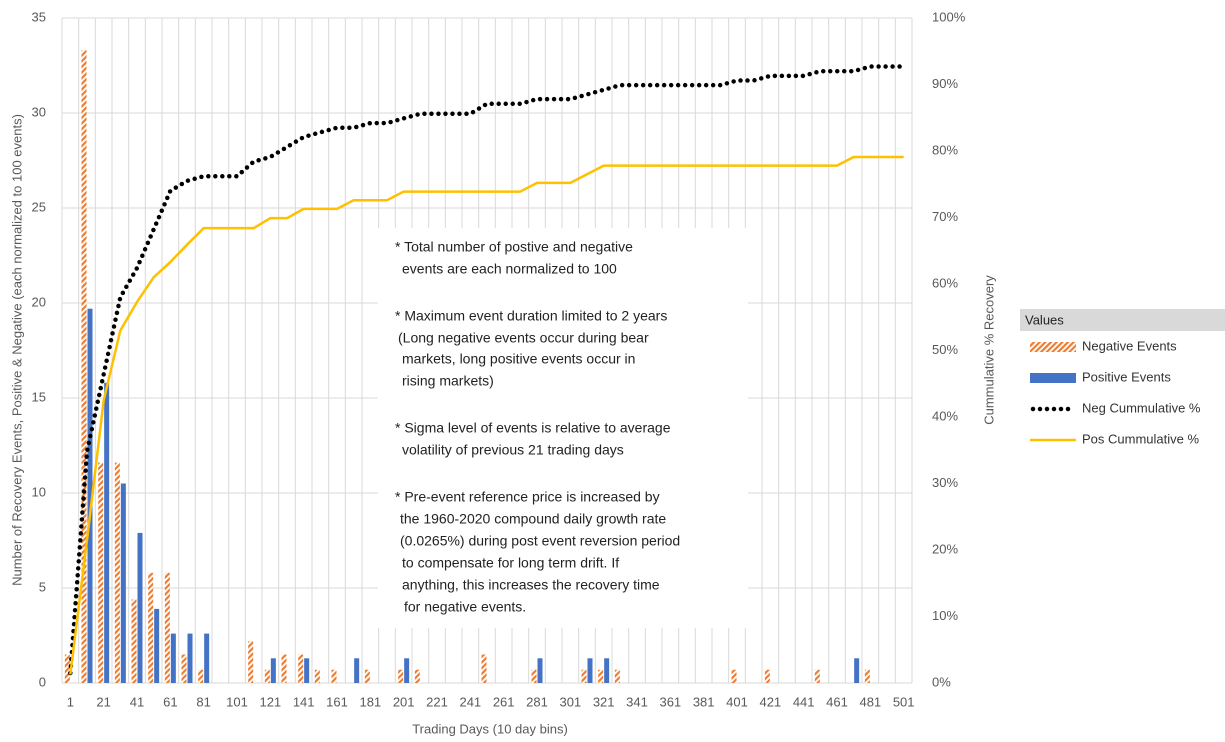 The height and width of the screenshot is (742, 1225). What do you see at coordinates (518, 359) in the screenshot?
I see `annotation-line: markets, long positive events occur in` at bounding box center [518, 359].